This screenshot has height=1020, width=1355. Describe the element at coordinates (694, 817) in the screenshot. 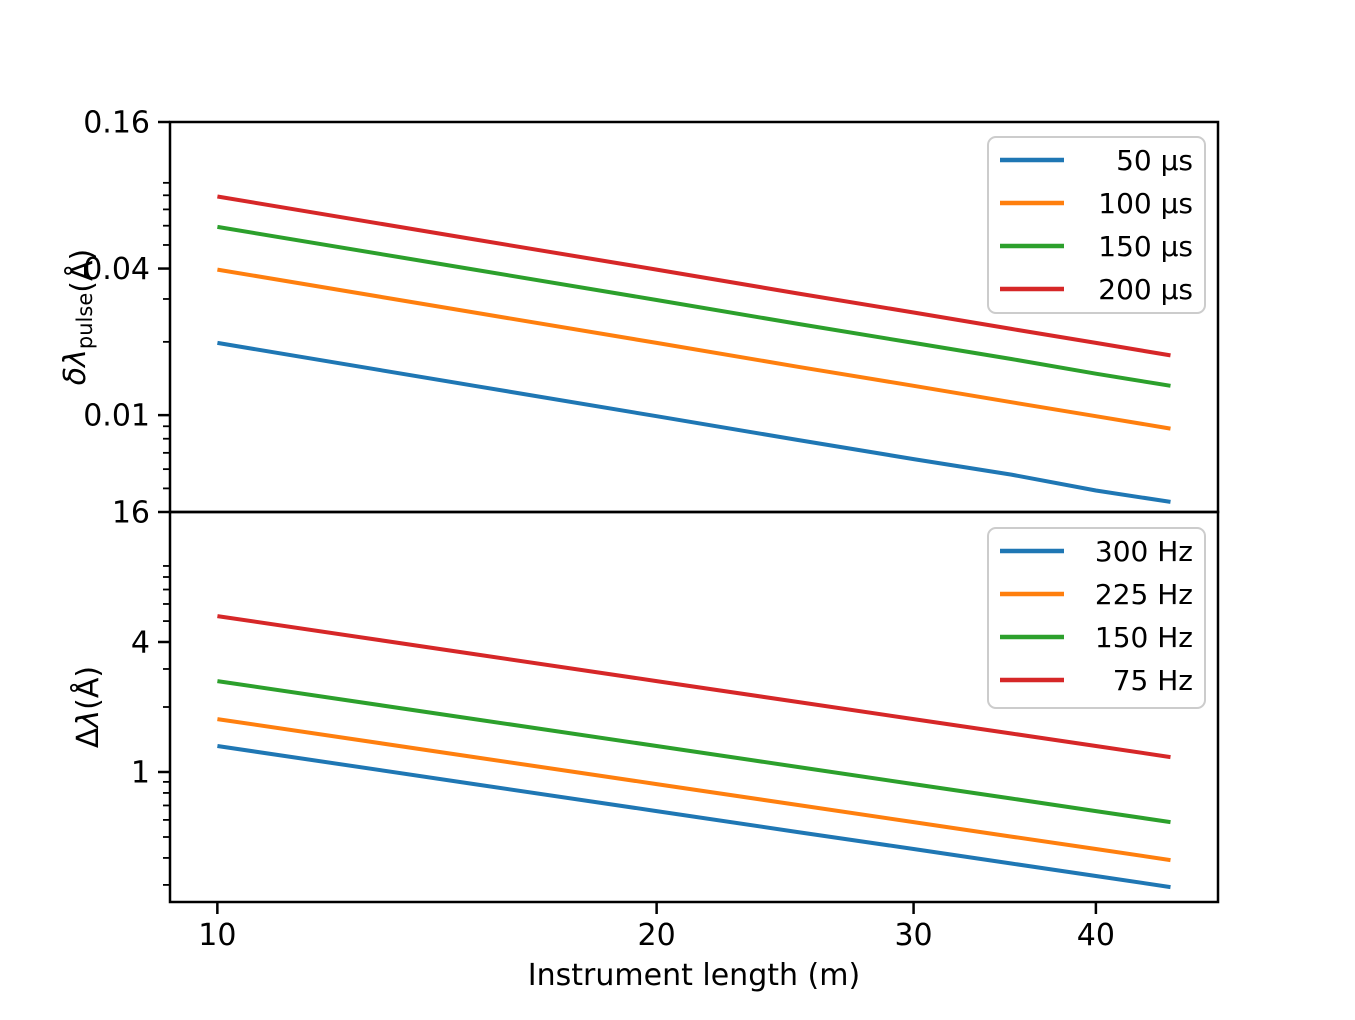

I see `series-line-300-Hz` at that location.